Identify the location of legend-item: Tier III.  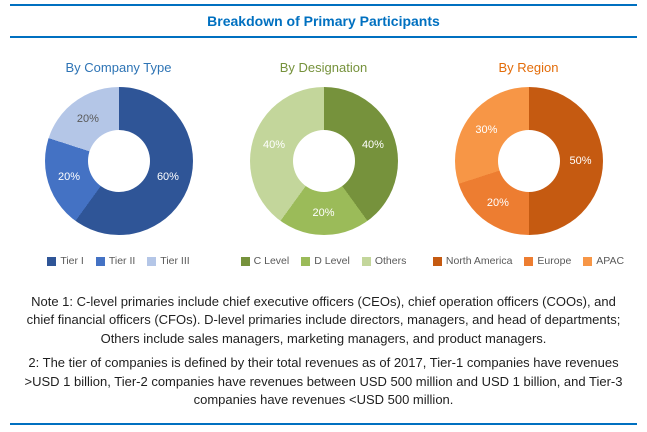
(168, 261).